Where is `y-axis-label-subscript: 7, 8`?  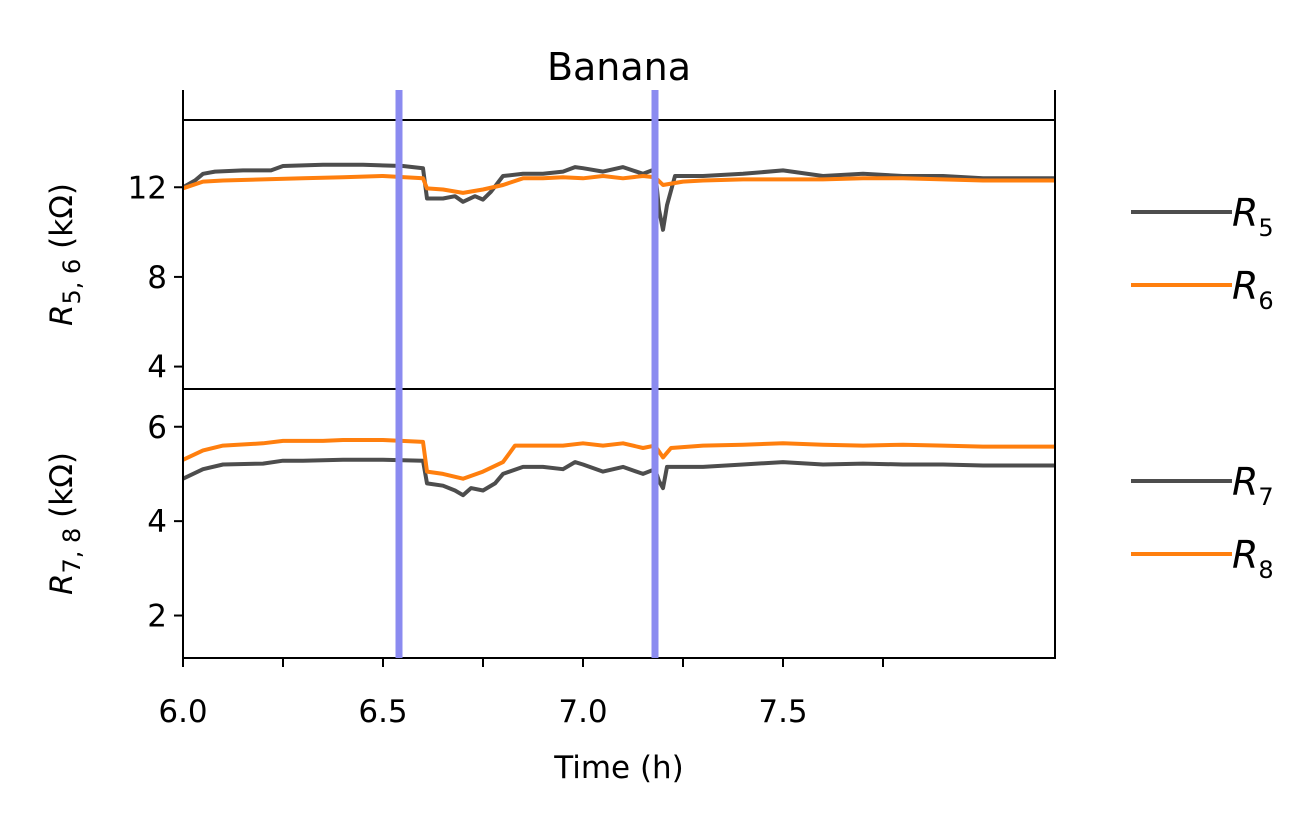 y-axis-label-subscript: 7, 8 is located at coordinates (72, 551).